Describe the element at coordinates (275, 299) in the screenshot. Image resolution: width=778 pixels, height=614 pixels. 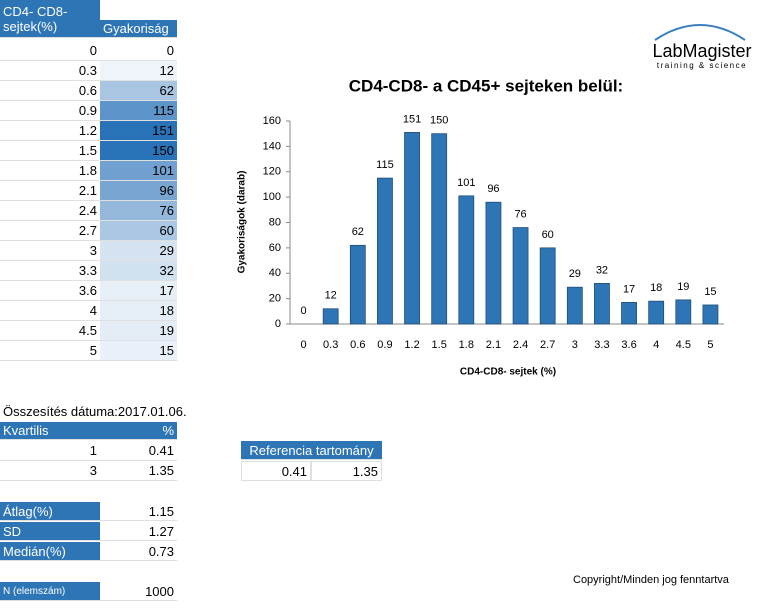
I see `y-tick-label: 20` at that location.